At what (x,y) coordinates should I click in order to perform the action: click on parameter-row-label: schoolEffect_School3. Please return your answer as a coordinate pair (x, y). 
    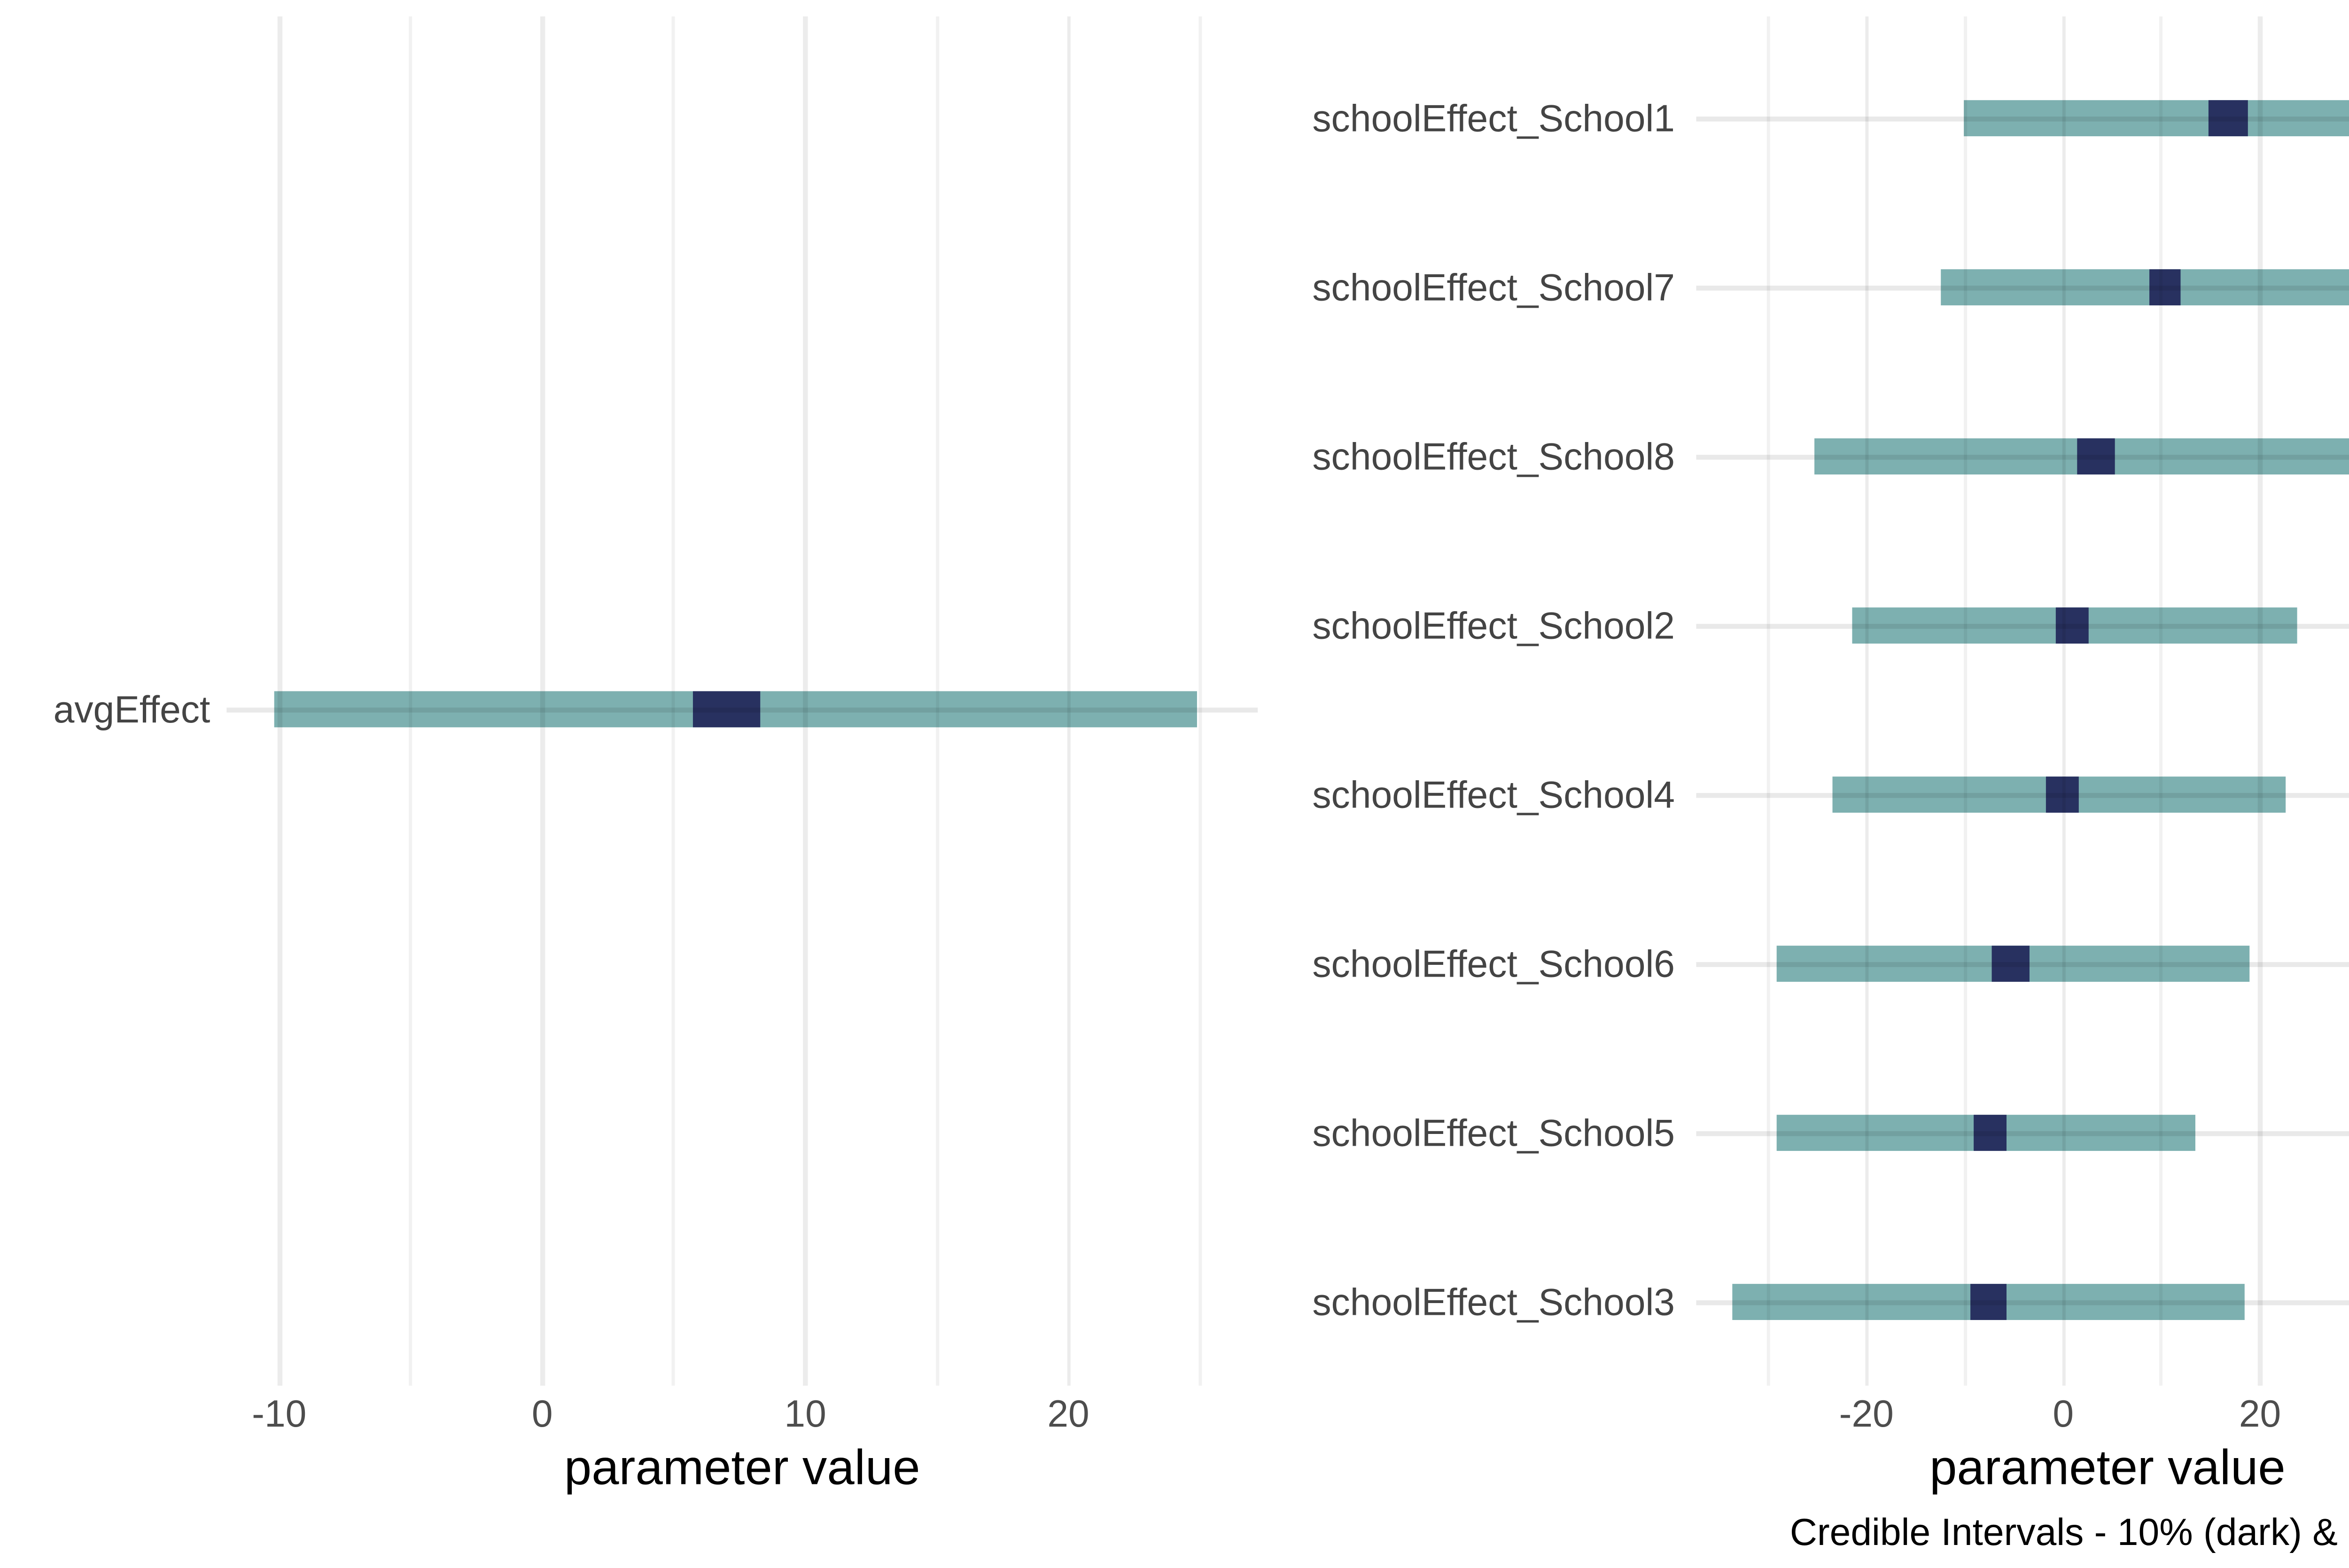
    Looking at the image, I should click on (1493, 1302).